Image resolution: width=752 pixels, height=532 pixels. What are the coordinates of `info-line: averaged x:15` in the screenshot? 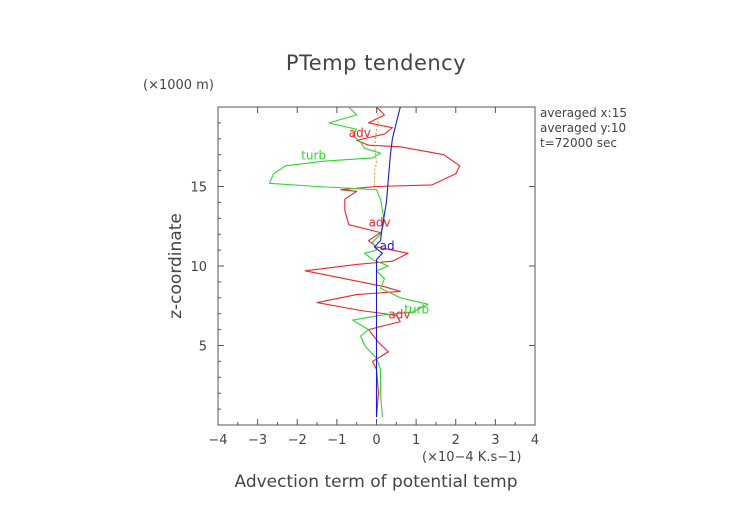 It's located at (583, 113).